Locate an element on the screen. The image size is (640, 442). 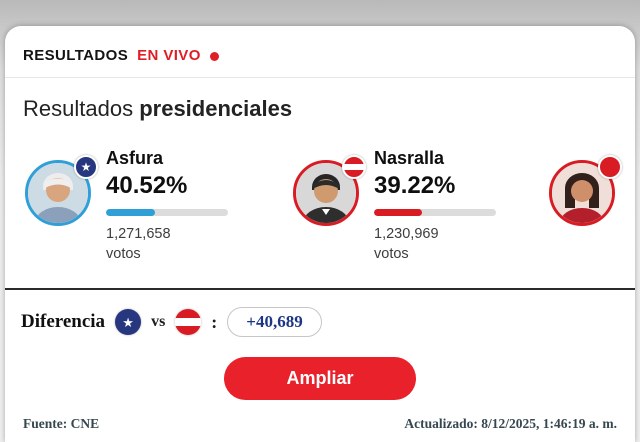
candidate-votes: 1,271,658 is located at coordinates (138, 234).